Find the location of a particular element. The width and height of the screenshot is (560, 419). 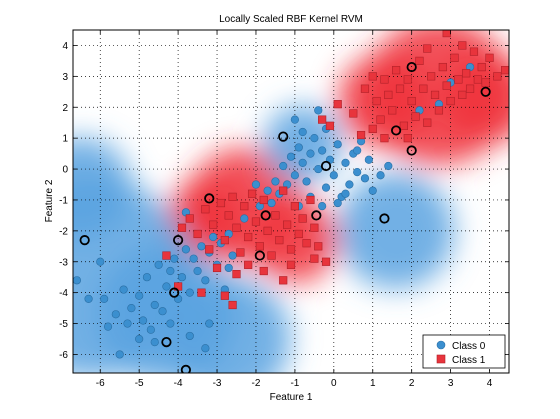

y-tick-label-0: 4 is located at coordinates (65, 46).